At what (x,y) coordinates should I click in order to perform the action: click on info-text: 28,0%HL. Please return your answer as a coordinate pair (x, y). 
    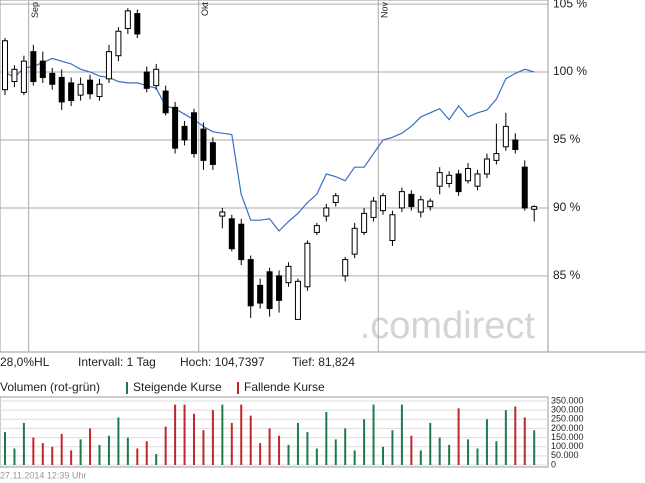
    Looking at the image, I should click on (25, 362).